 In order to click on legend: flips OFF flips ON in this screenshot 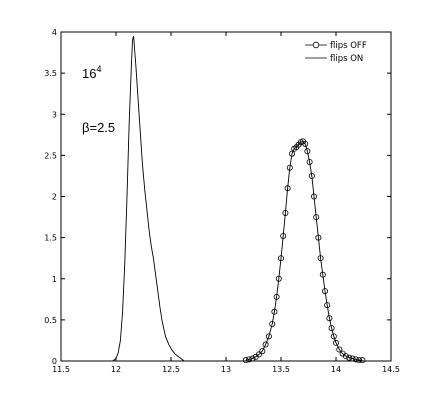, I will do `click(345, 52)`.